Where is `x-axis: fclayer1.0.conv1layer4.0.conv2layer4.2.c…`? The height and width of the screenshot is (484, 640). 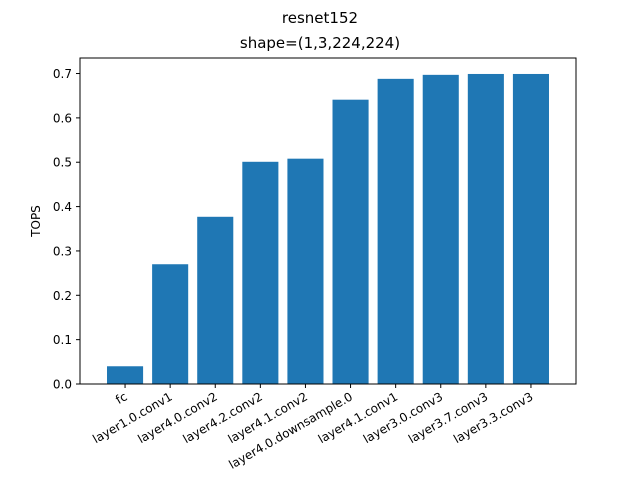
x-axis: fclayer1.0.conv1layer4.0.conv2layer4.2.c… is located at coordinates (312, 428).